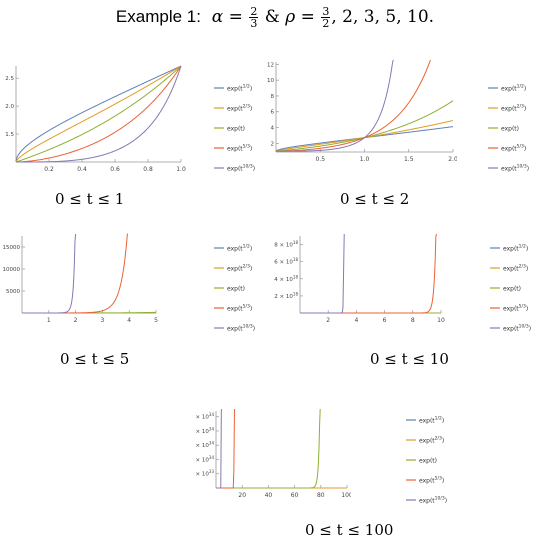 The width and height of the screenshot is (550, 544). I want to click on alpha-numerator: 2, so click(254, 11).